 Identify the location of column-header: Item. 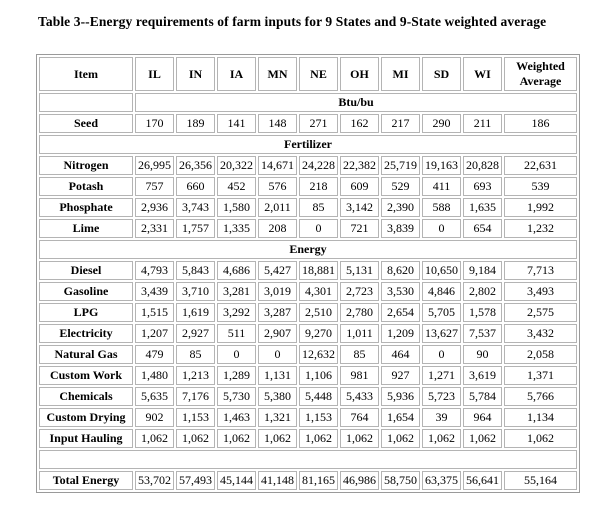
(86, 74).